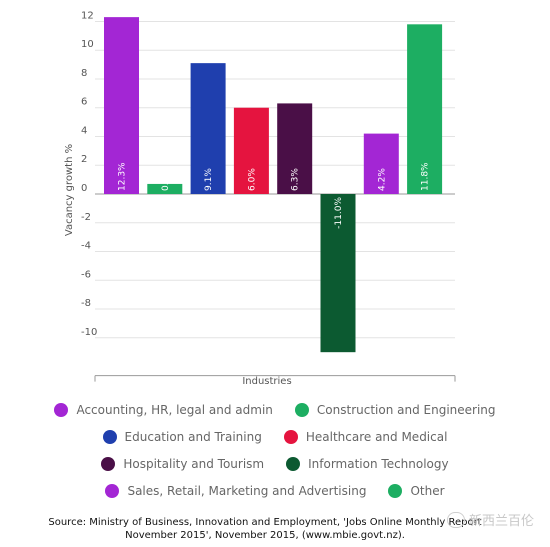  What do you see at coordinates (166, 179) in the screenshot?
I see `data-label: 0.7%` at bounding box center [166, 179].